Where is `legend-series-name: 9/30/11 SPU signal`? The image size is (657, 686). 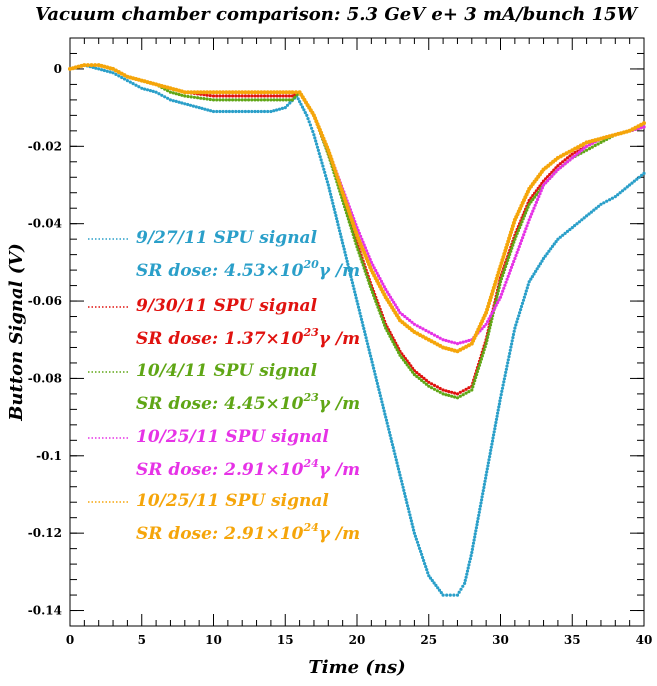 legend-series-name: 9/30/11 SPU signal is located at coordinates (227, 306).